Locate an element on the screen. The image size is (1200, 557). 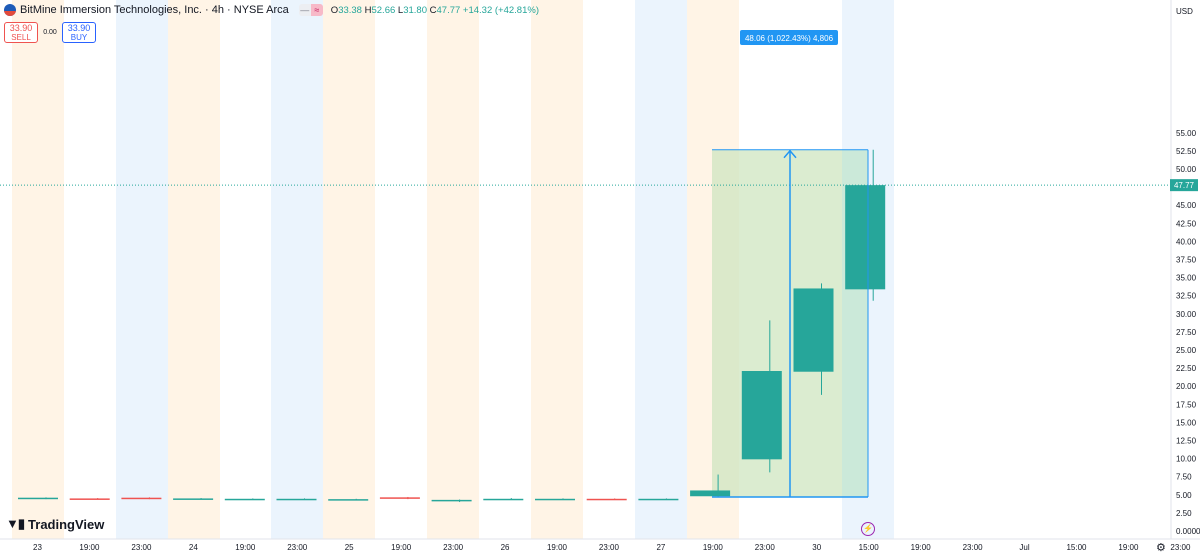
collapse-icon: — is located at coordinates (305, 10).